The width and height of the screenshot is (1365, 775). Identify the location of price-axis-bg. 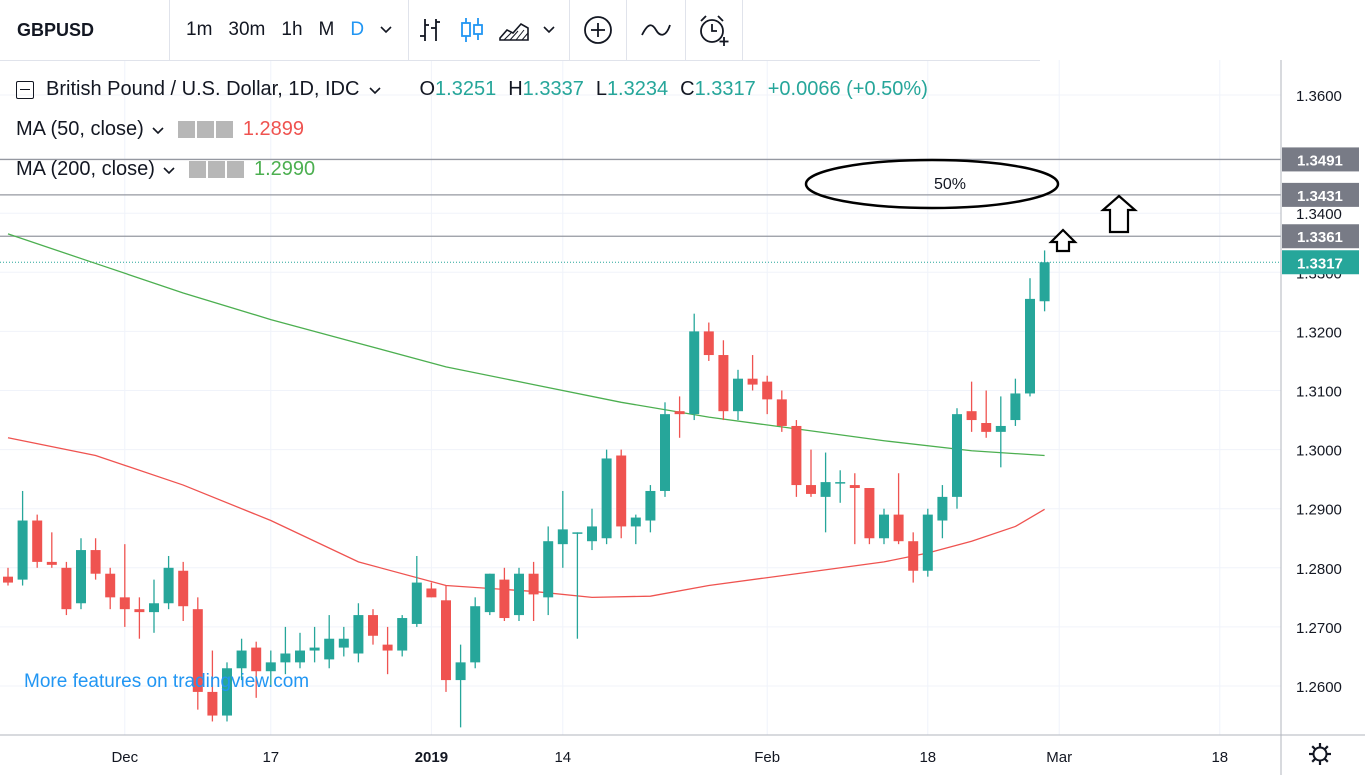
(1323, 397).